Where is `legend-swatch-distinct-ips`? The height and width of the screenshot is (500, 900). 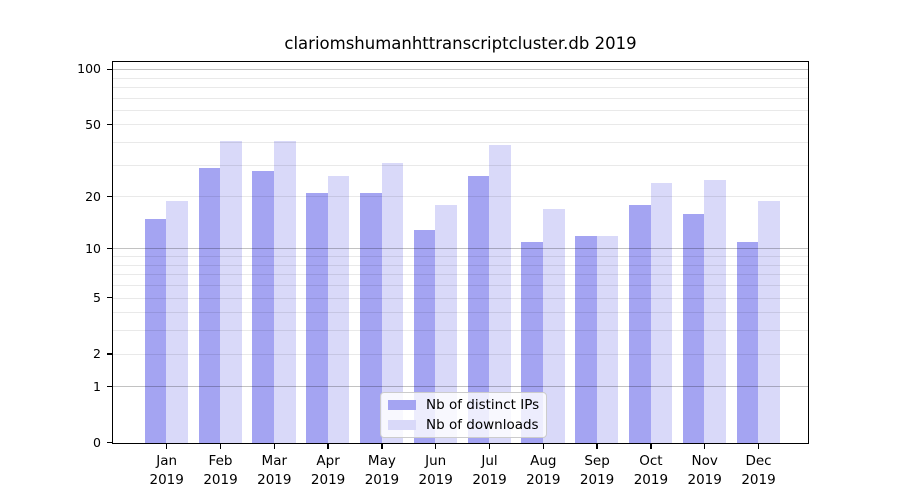
legend-swatch-distinct-ips is located at coordinates (402, 405).